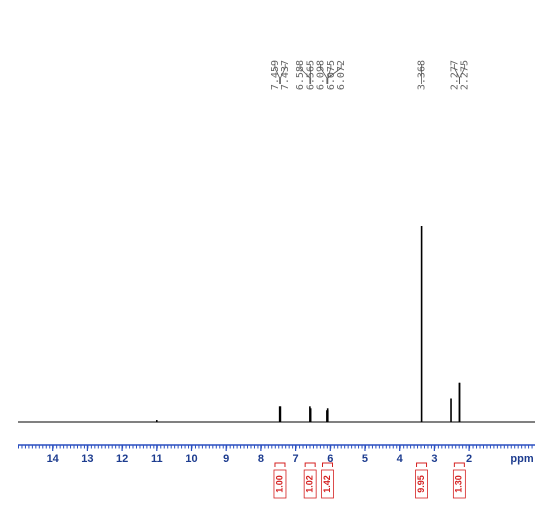 The height and width of the screenshot is (505, 550). What do you see at coordinates (521, 459) in the screenshot?
I see `x-axis-label: ppm` at bounding box center [521, 459].